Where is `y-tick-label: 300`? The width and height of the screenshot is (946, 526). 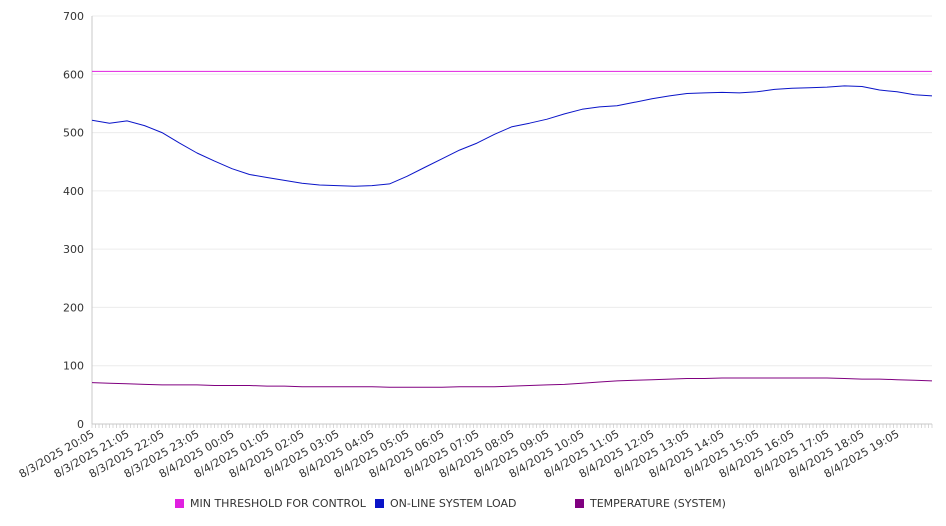
y-tick-label: 300 is located at coordinates (73, 249).